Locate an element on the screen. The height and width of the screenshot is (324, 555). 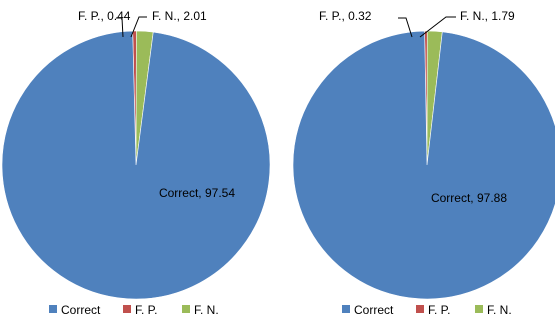
pie2-legend-swatch-f-n is located at coordinates (479, 309).